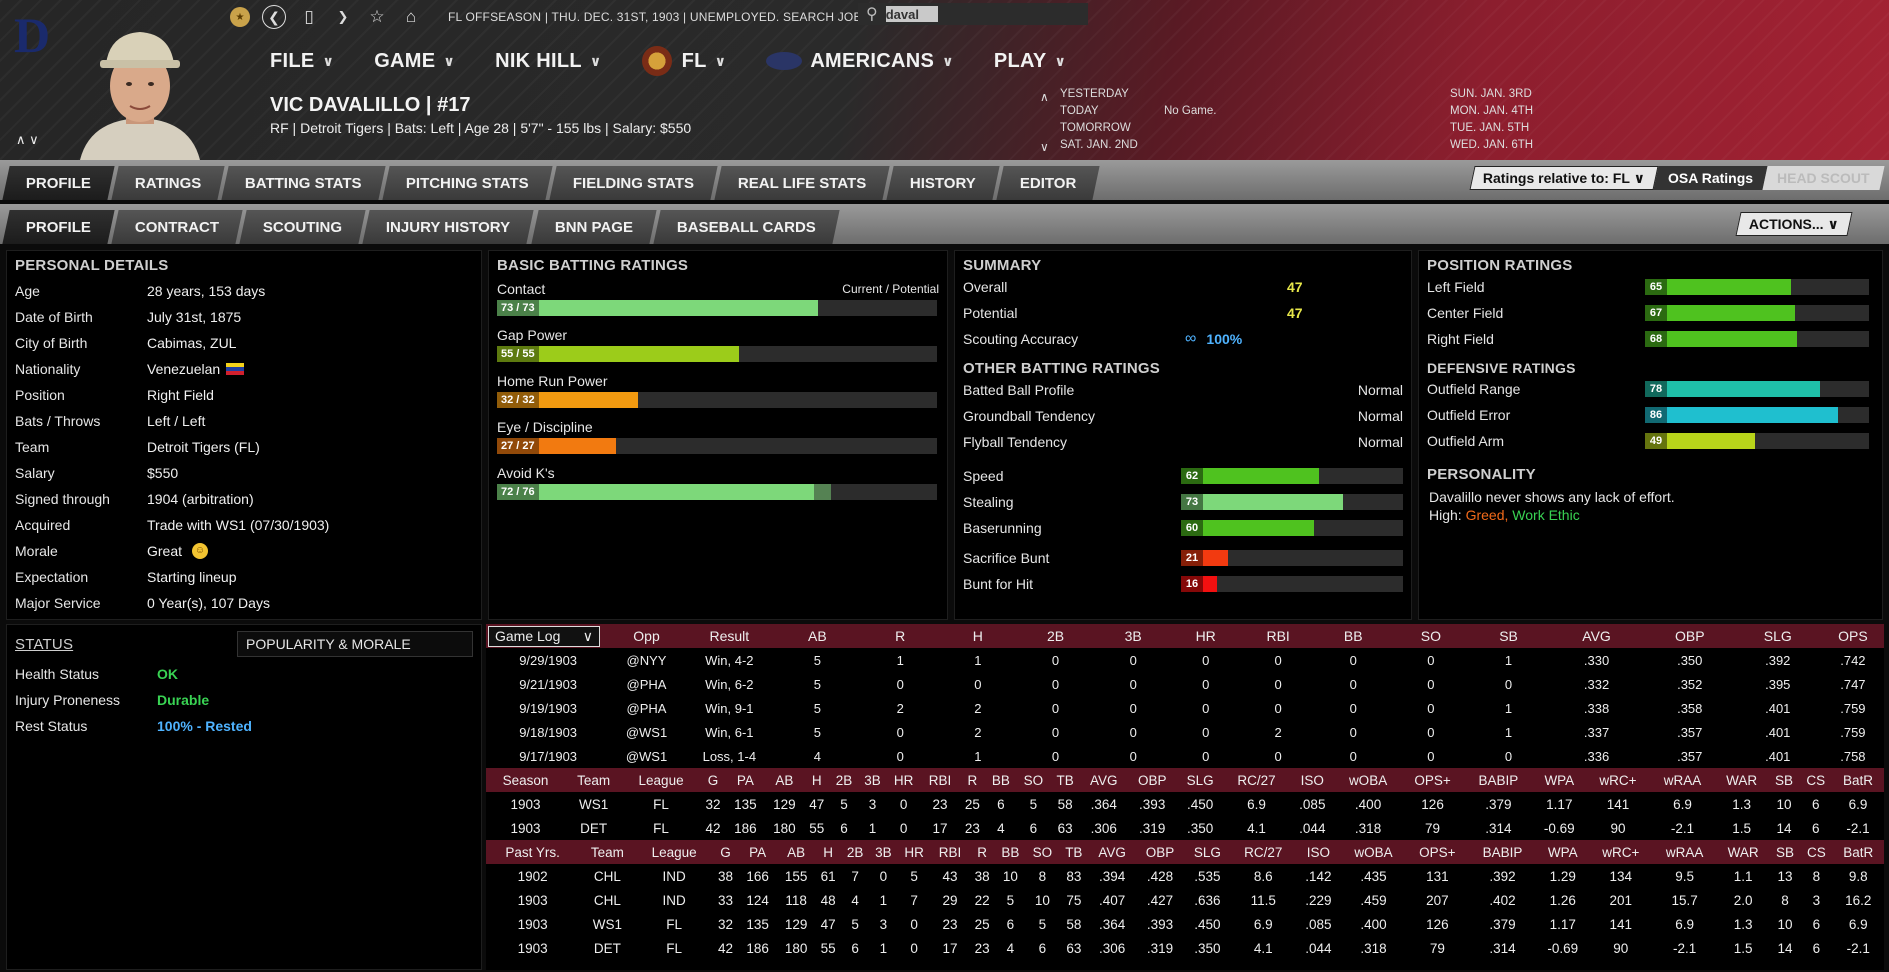 This screenshot has width=1889, height=972. I want to click on subtab-bnn-page: BNN PAGE, so click(593, 227).